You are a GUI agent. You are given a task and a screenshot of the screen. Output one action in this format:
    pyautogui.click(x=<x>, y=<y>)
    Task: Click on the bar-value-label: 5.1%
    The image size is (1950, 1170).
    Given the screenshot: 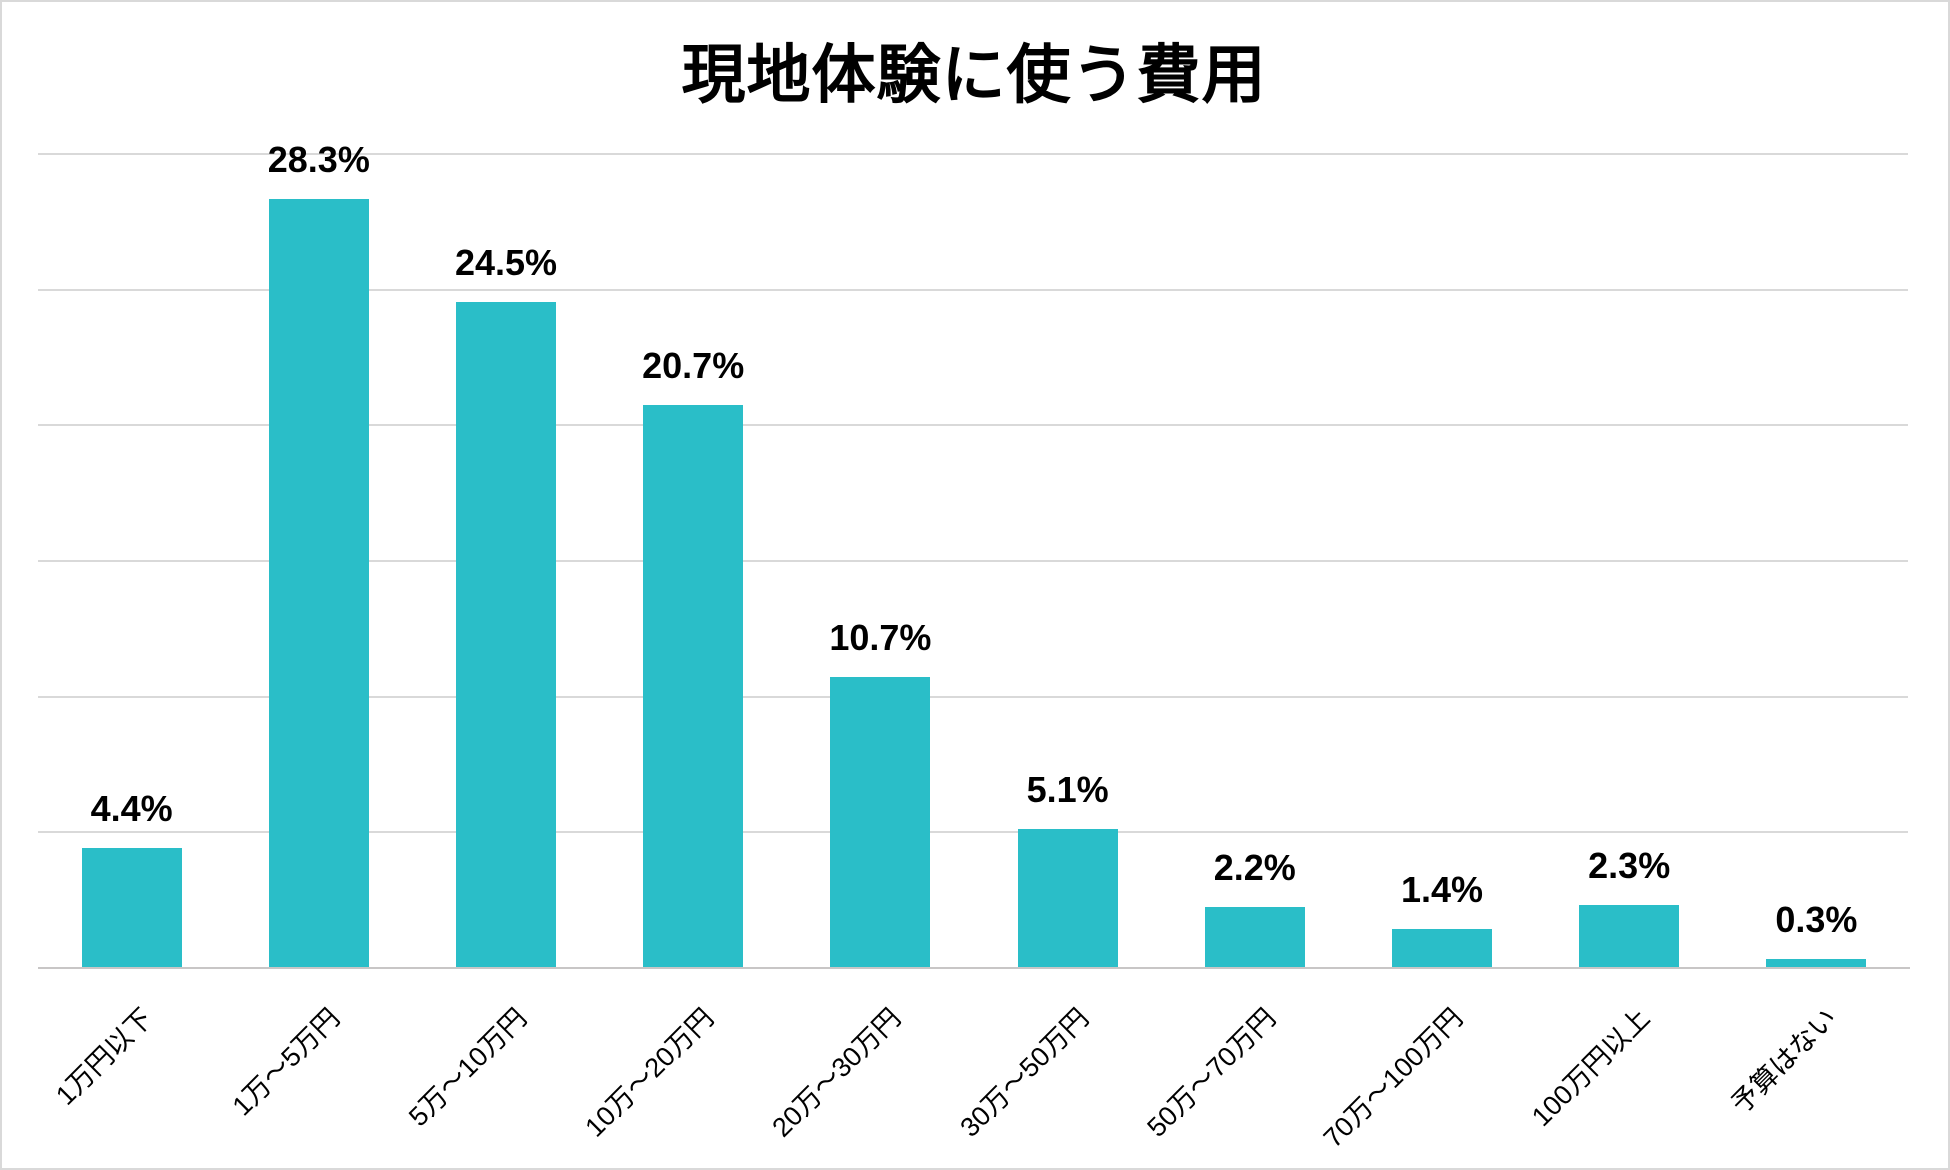 What is the action you would take?
    pyautogui.click(x=1067, y=789)
    